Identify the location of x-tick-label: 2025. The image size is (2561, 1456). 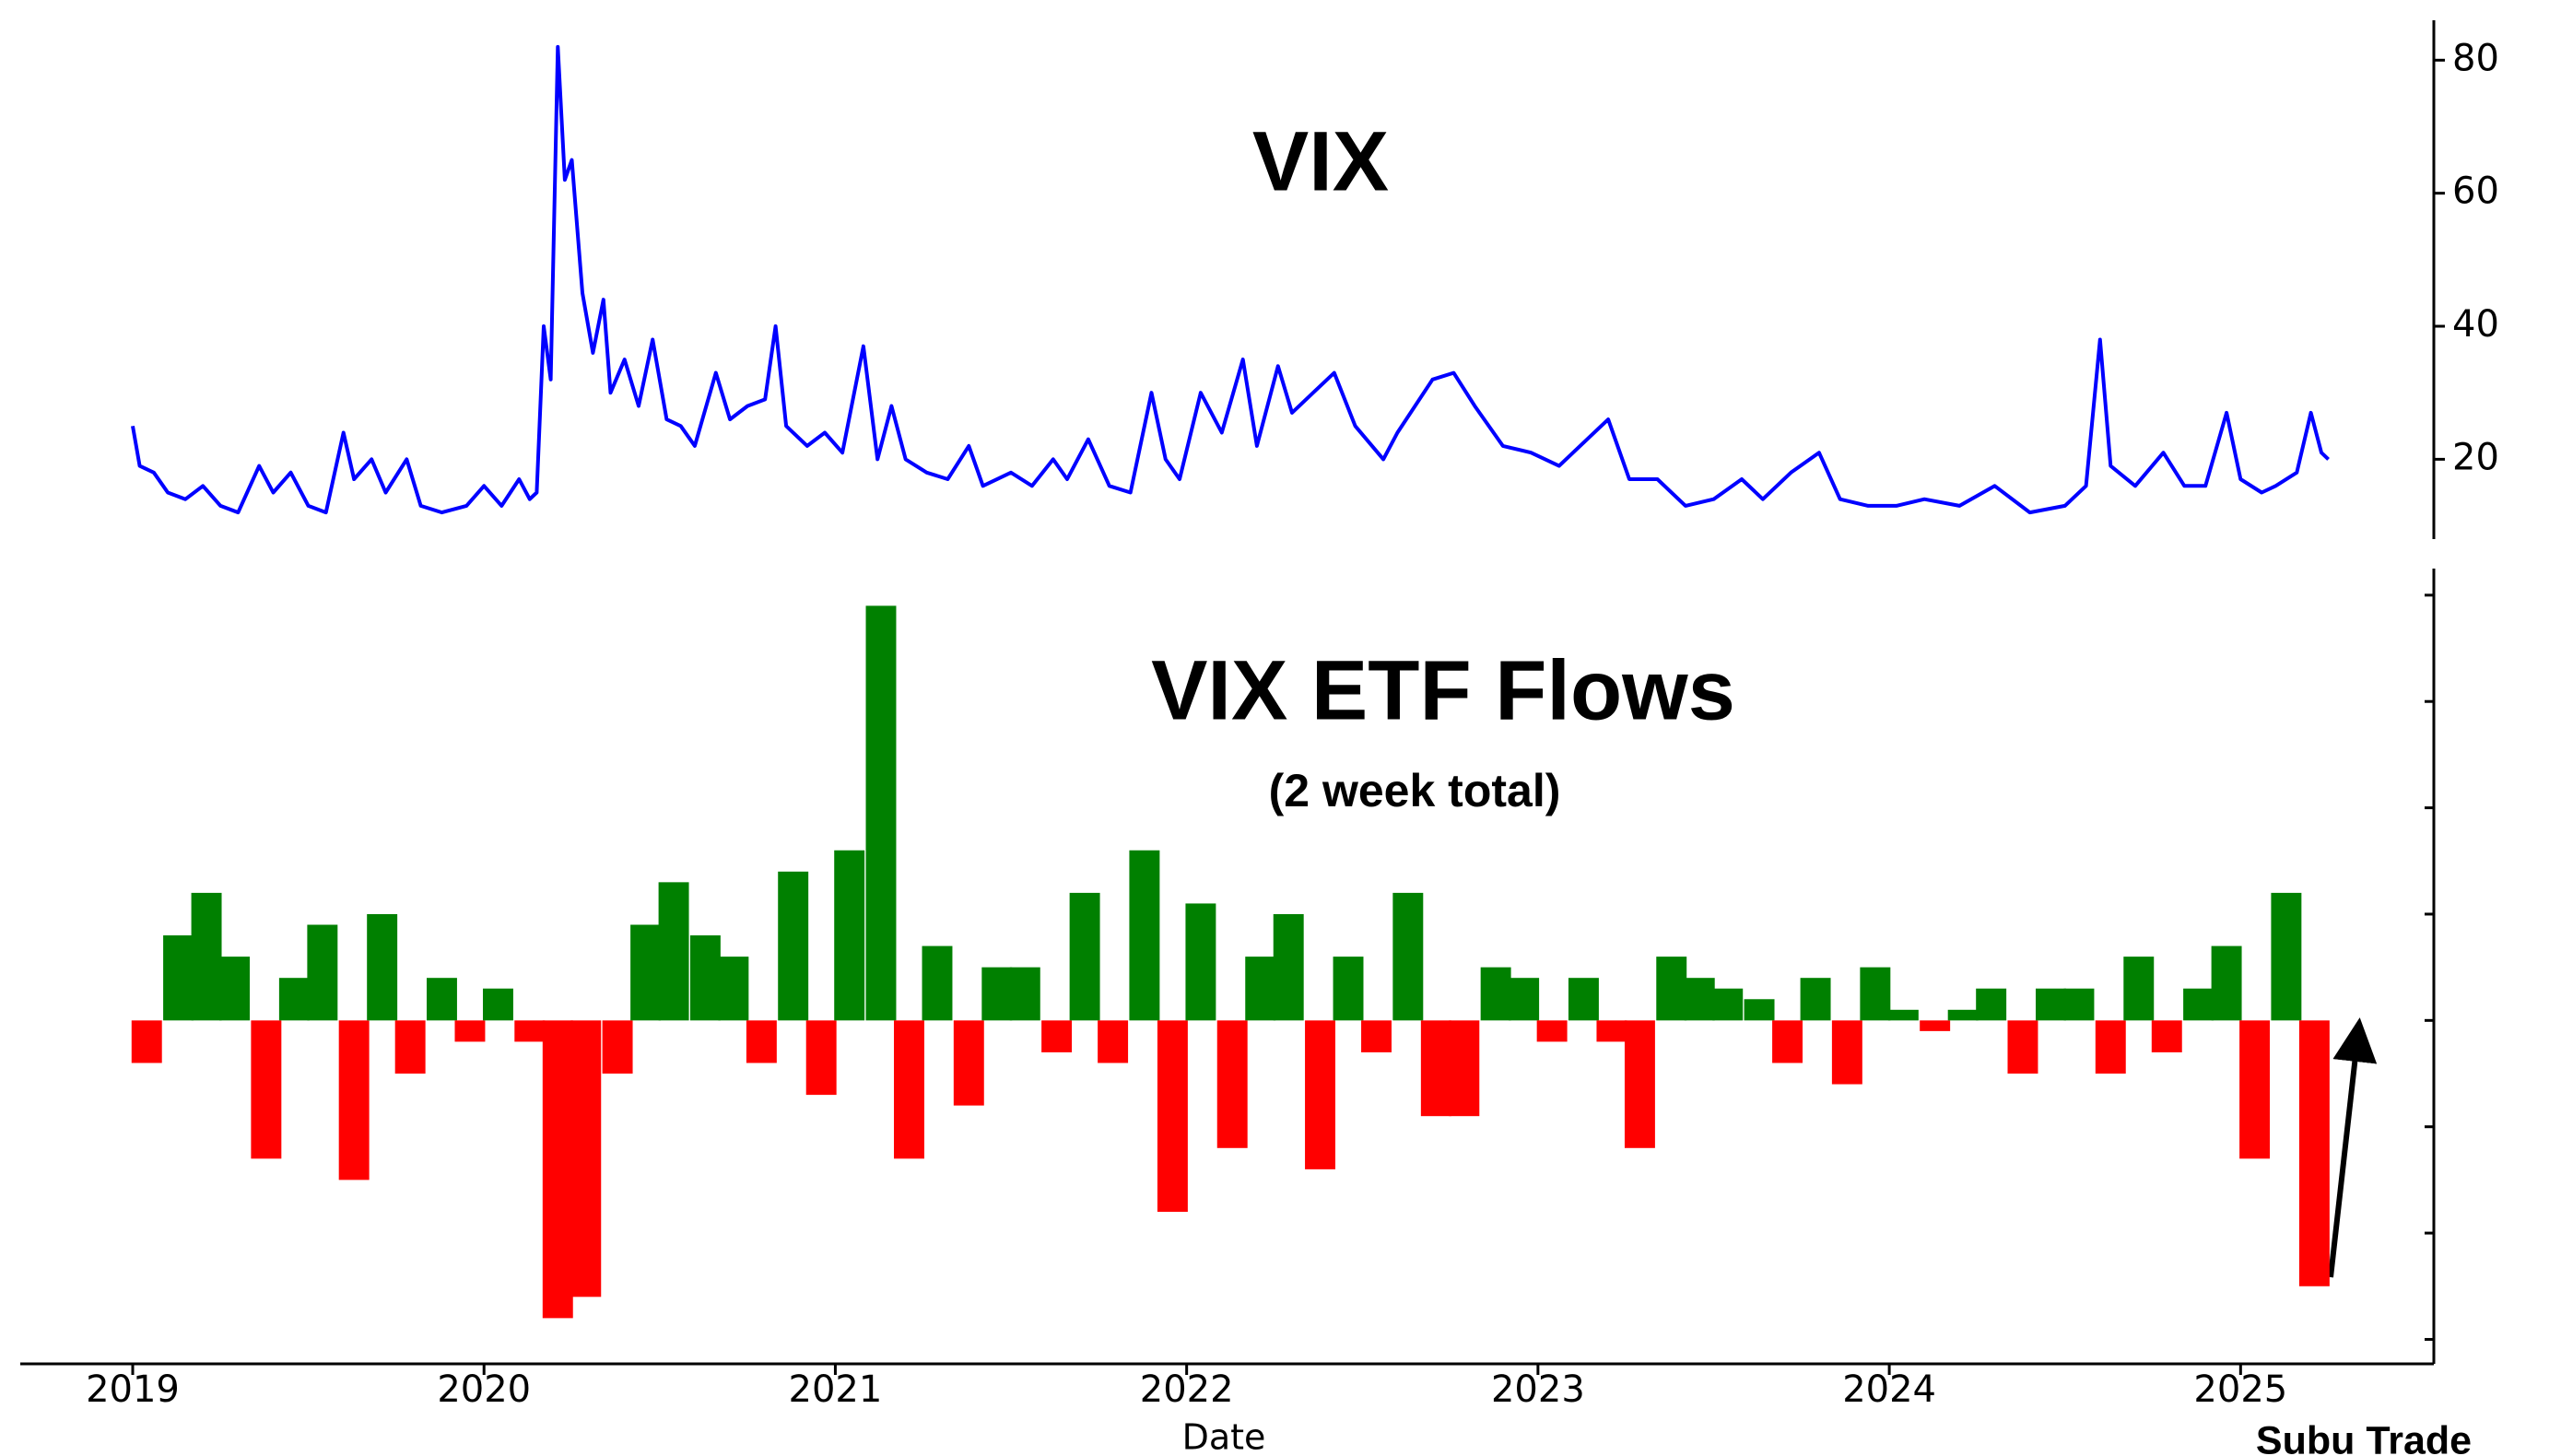
(2240, 1389).